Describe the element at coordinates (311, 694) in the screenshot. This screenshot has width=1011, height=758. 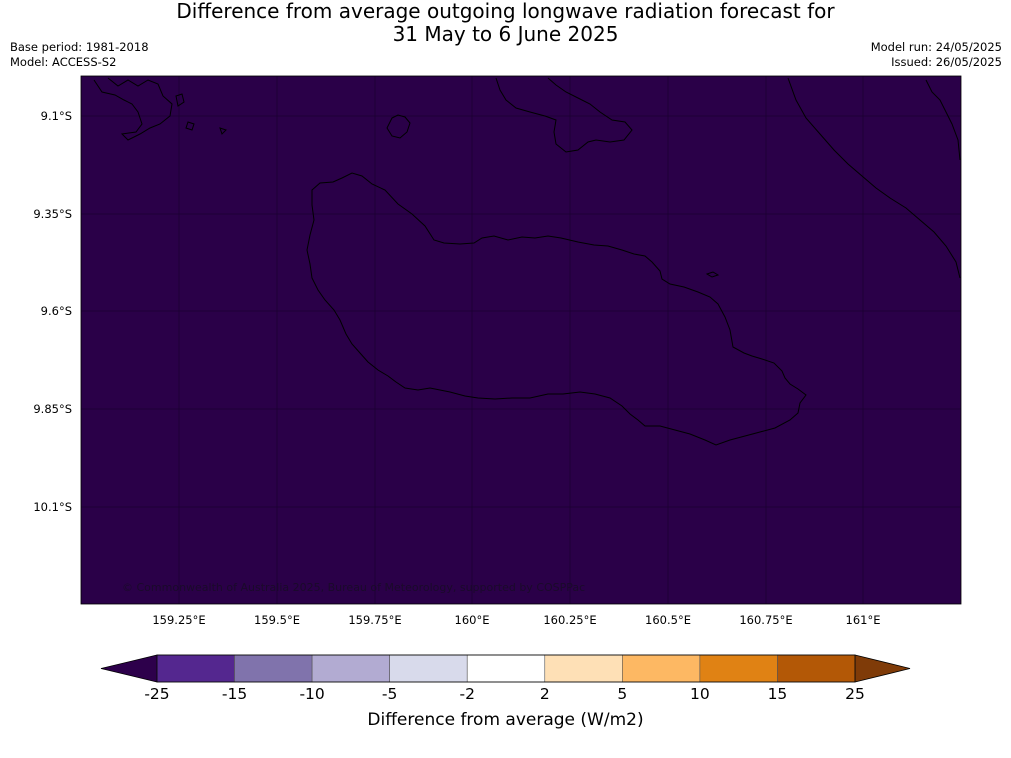
I see `colorbar-tick-label: -10` at that location.